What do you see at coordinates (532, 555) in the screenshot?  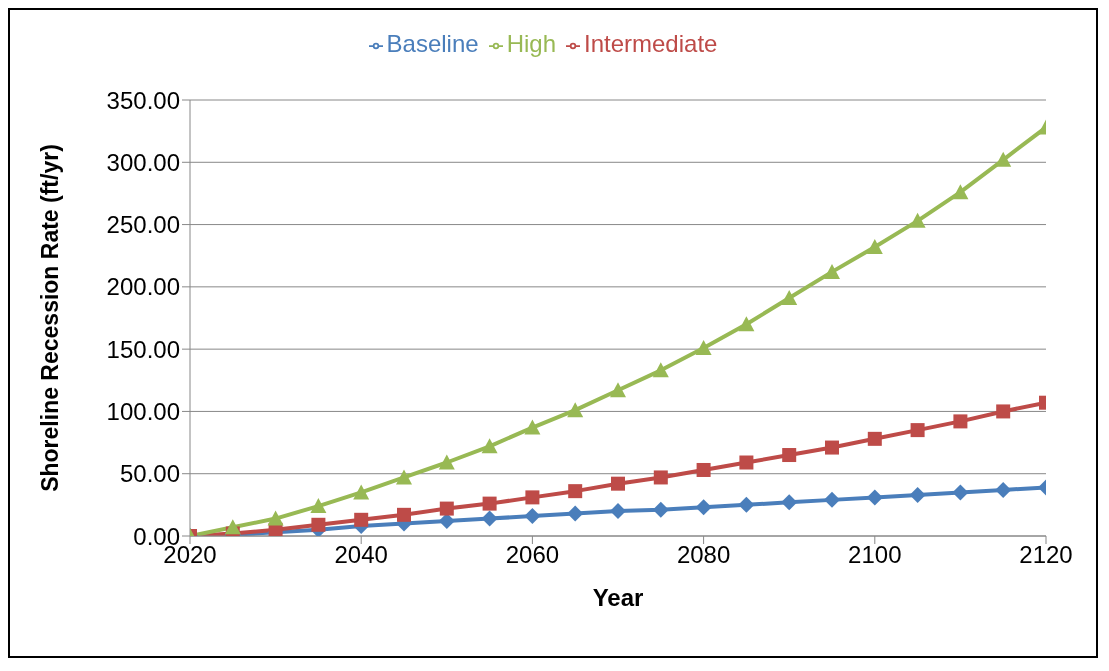 I see `x-tick-label: 2060` at bounding box center [532, 555].